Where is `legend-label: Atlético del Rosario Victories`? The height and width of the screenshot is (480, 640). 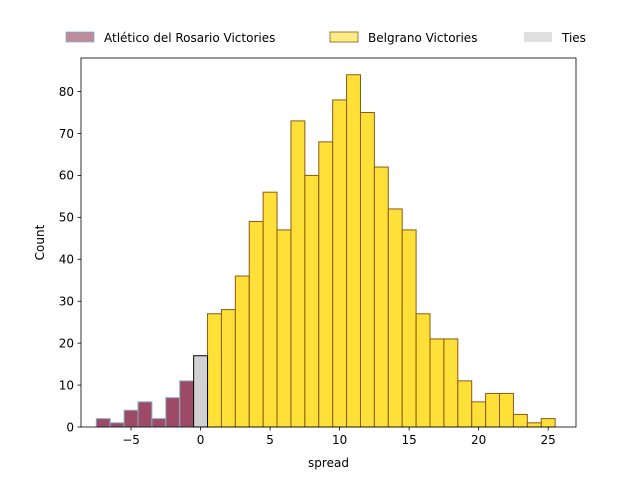 legend-label: Atlético del Rosario Victories is located at coordinates (189, 38).